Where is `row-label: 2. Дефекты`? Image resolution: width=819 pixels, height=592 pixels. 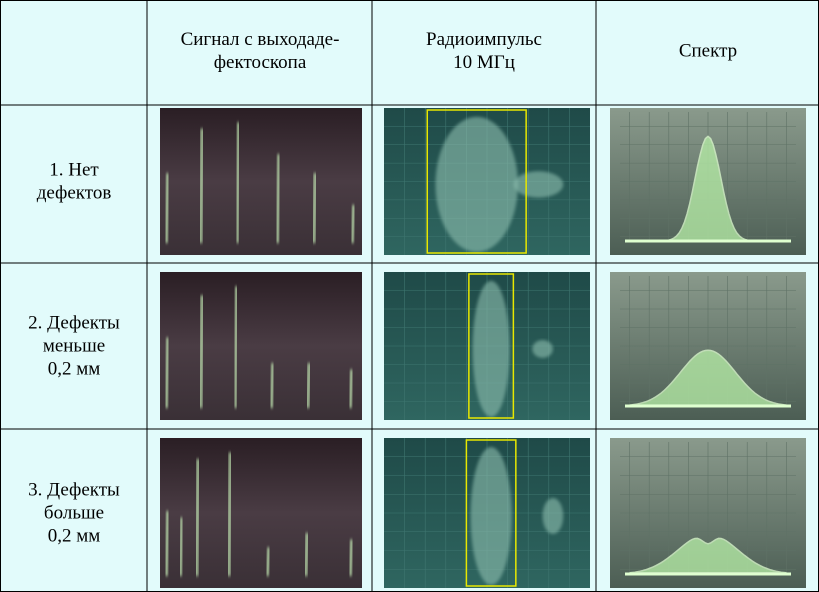 row-label: 2. Дефекты is located at coordinates (74, 322).